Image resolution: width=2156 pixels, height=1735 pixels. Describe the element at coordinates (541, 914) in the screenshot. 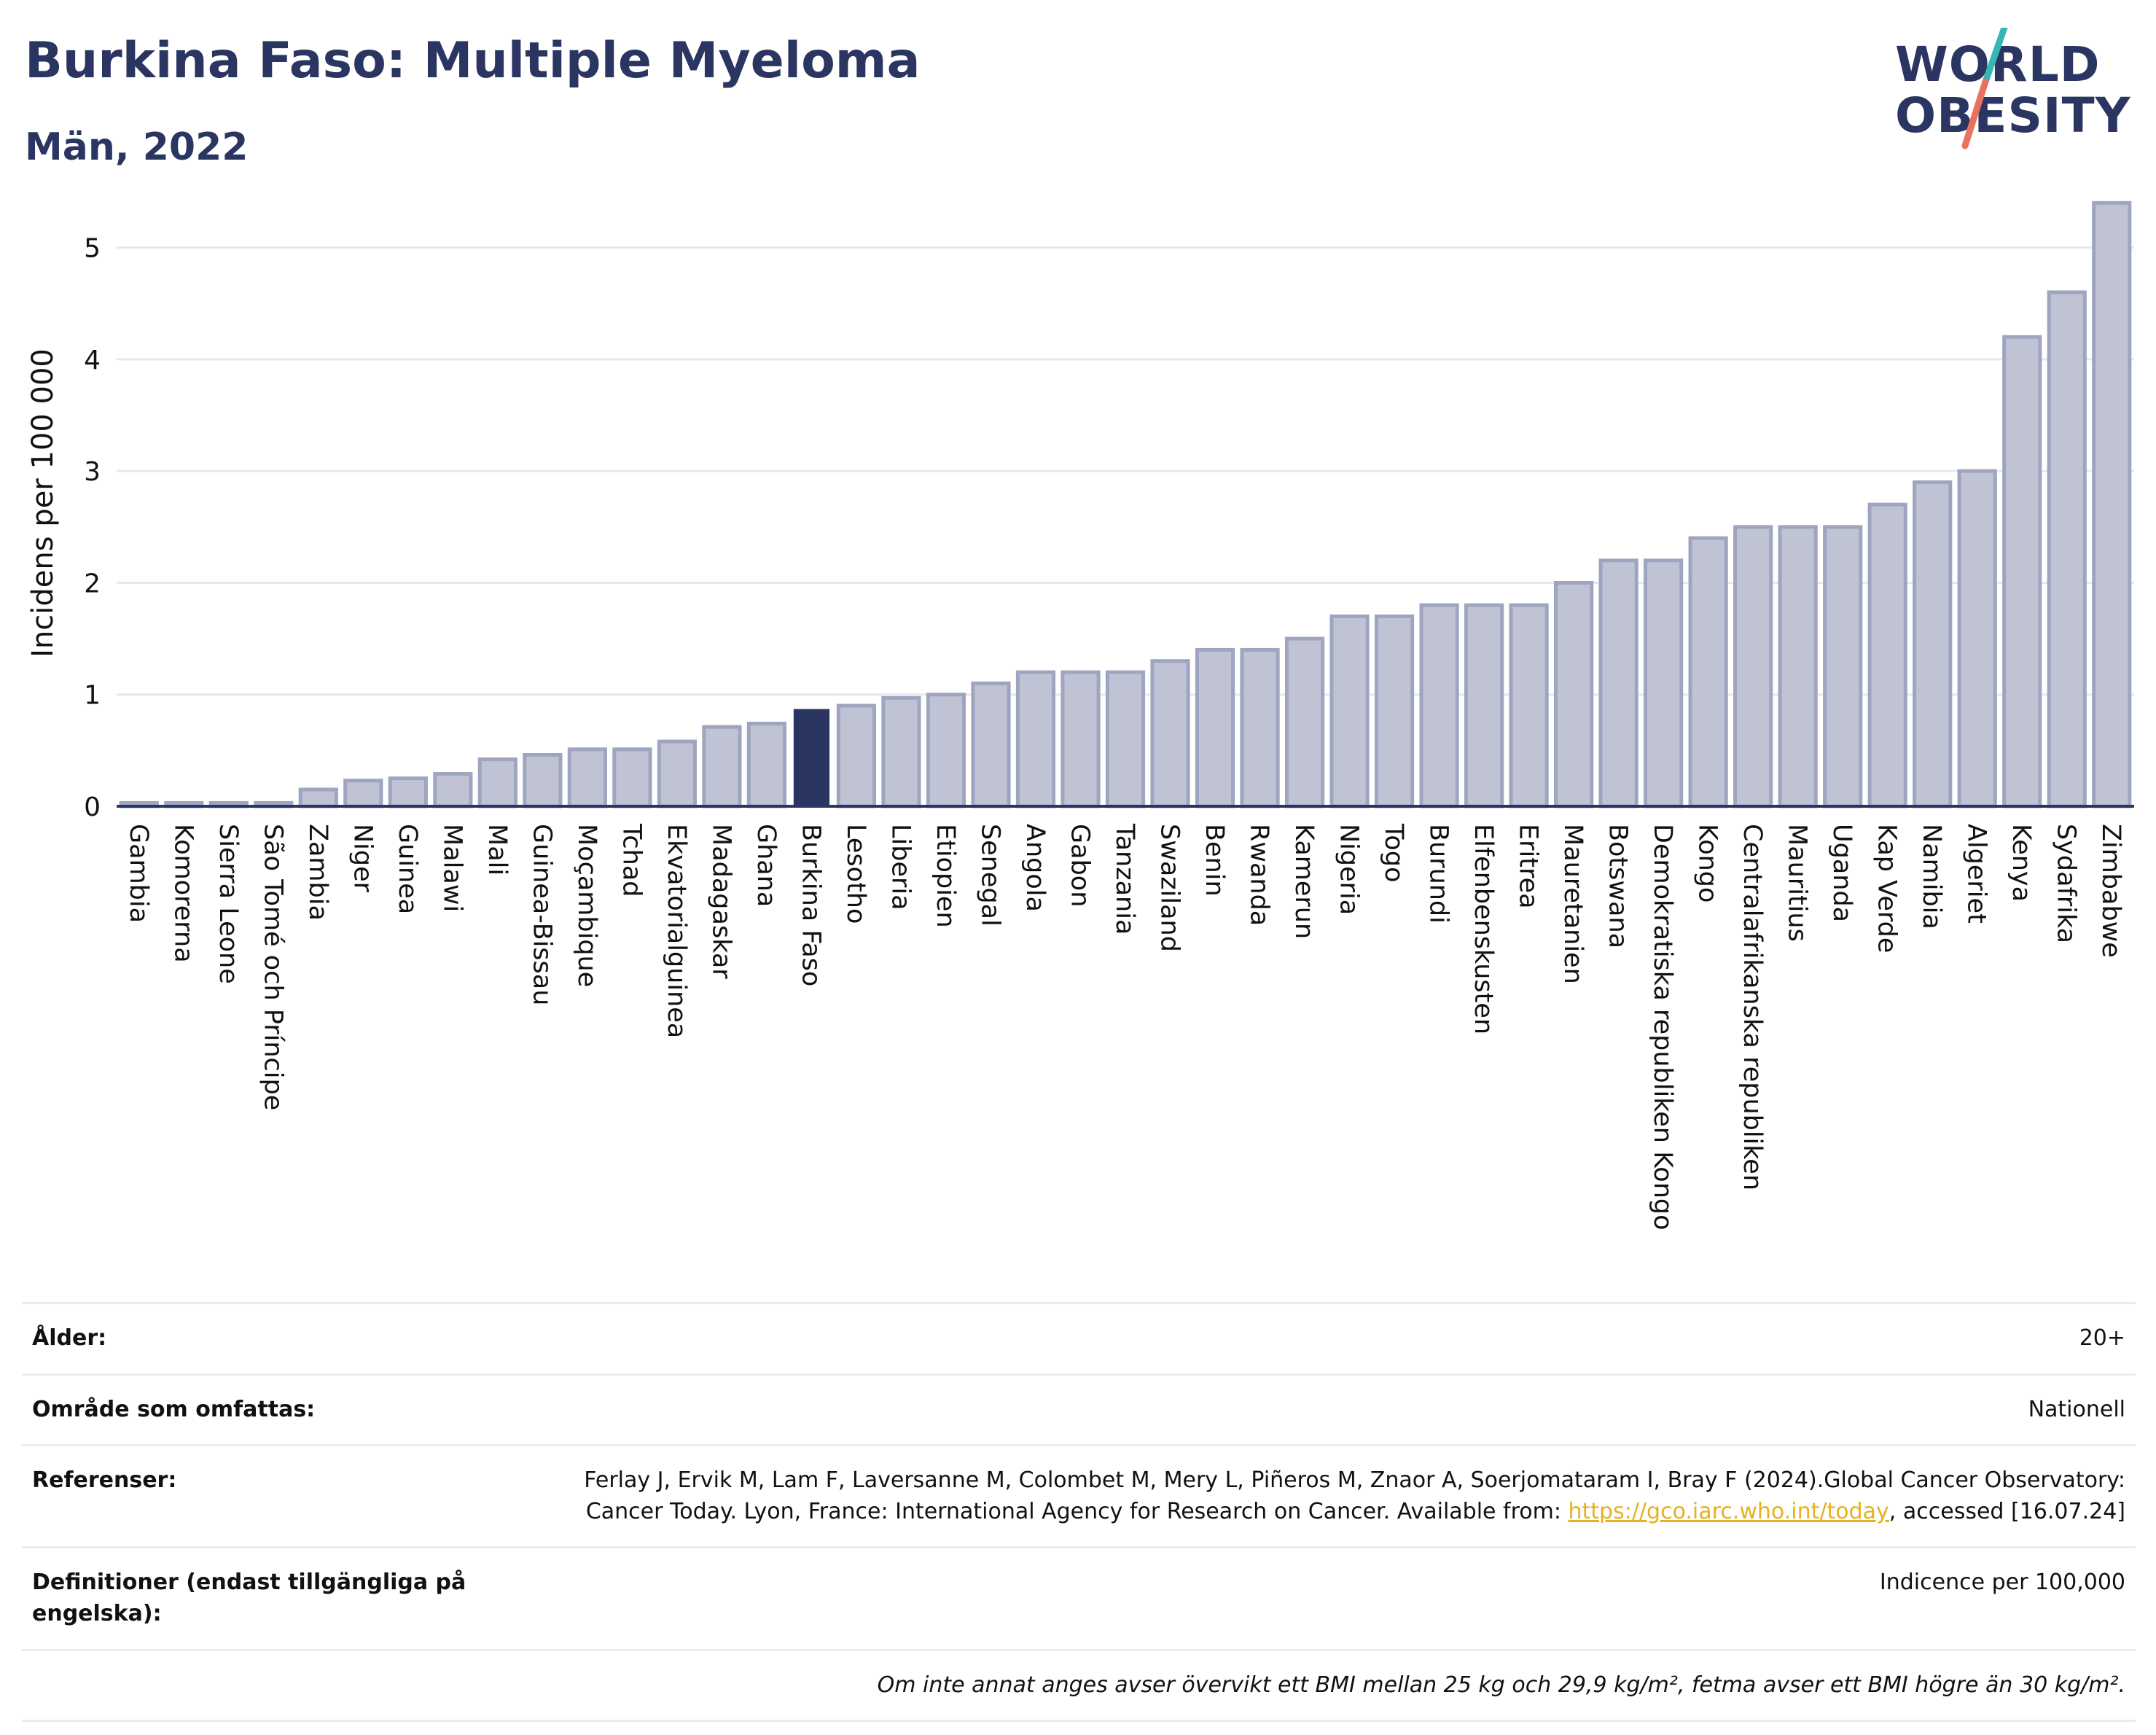

I see `x-tick-label: Guinea-Bissau` at that location.